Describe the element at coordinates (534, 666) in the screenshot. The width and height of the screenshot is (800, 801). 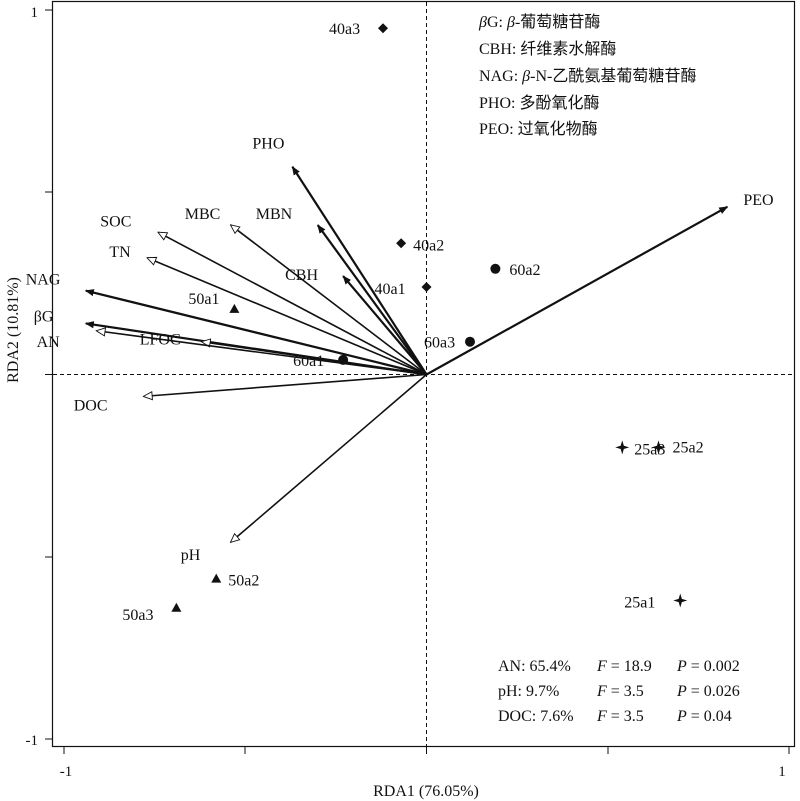
I see `stats-var: AN: 65.4%` at that location.